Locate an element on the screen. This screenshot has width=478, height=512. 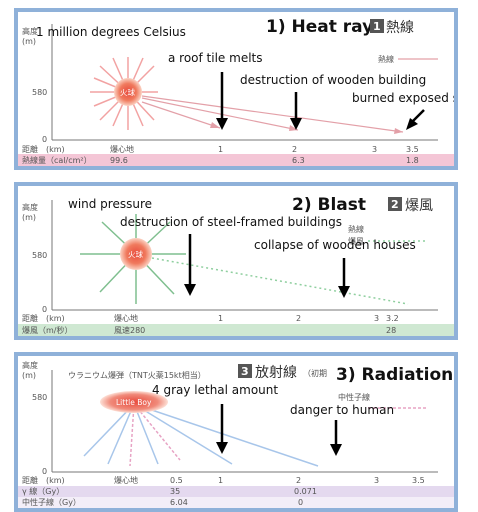
gamma-value-1: 35 is located at coordinates (175, 491).